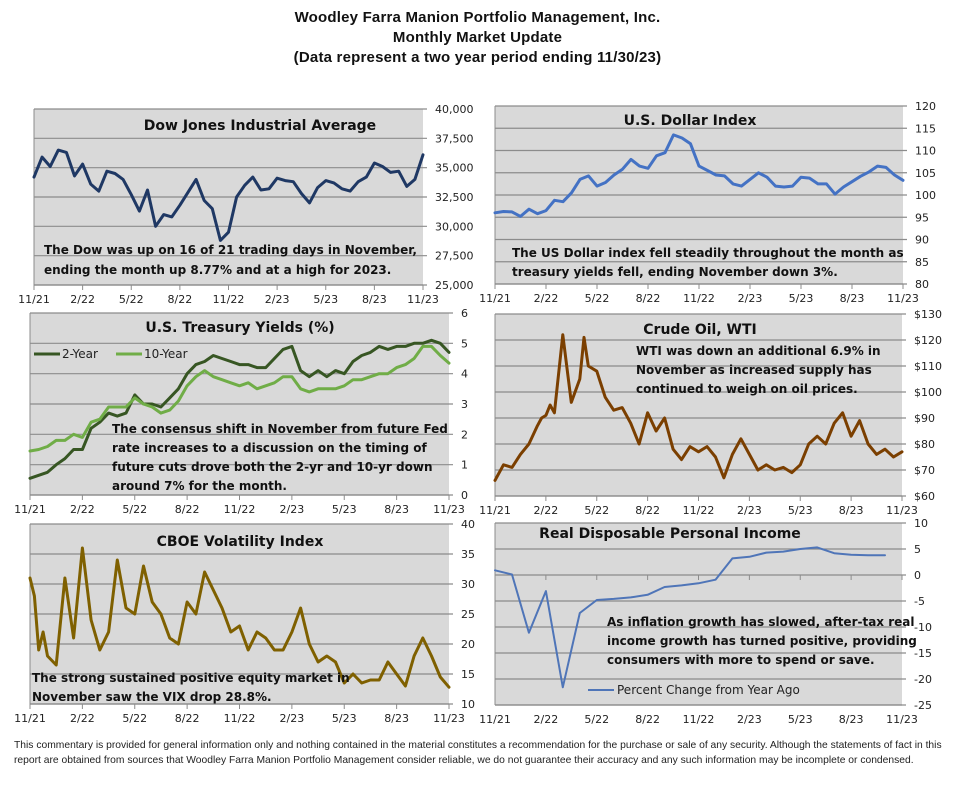 The width and height of the screenshot is (955, 786). Describe the element at coordinates (923, 679) in the screenshot. I see `y-tick-label: -20` at that location.